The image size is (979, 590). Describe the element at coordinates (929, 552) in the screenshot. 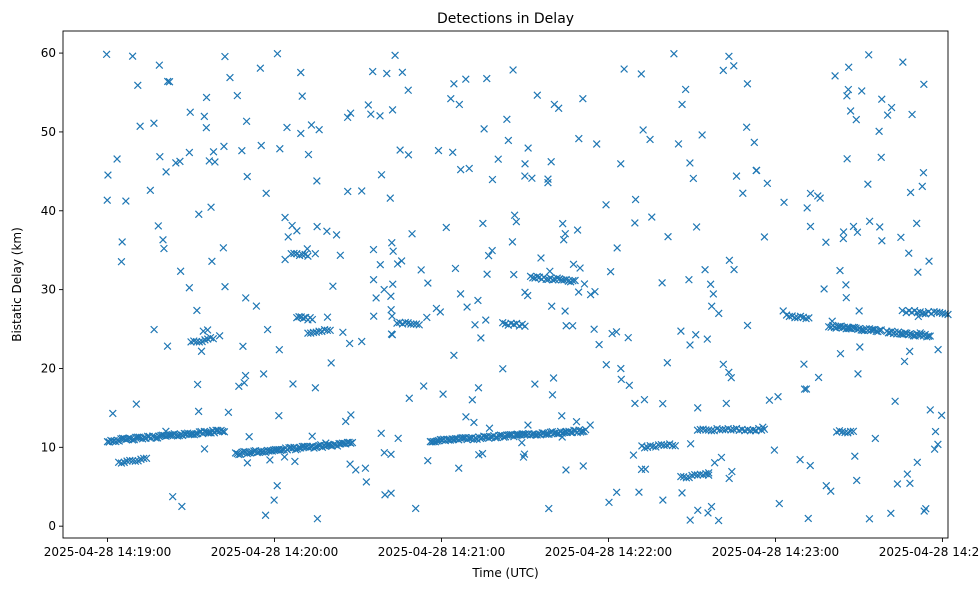

I see `x-tick-label: 2025-04-28 14:24:00` at that location.